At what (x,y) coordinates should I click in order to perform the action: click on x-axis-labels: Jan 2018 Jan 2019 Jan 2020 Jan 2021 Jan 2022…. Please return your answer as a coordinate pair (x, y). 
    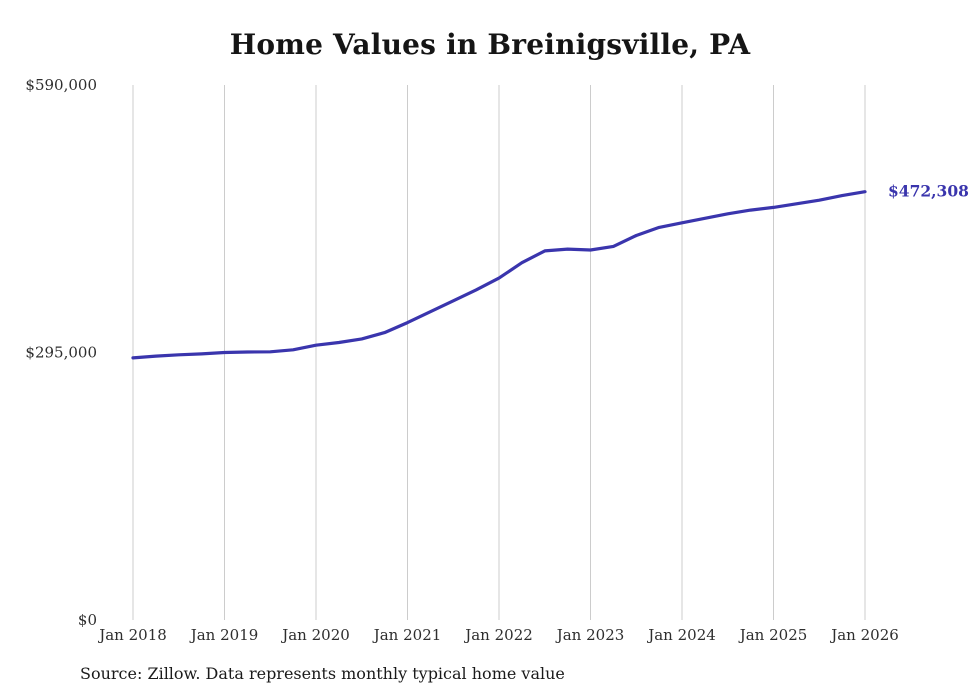
    Looking at the image, I should click on (498, 635).